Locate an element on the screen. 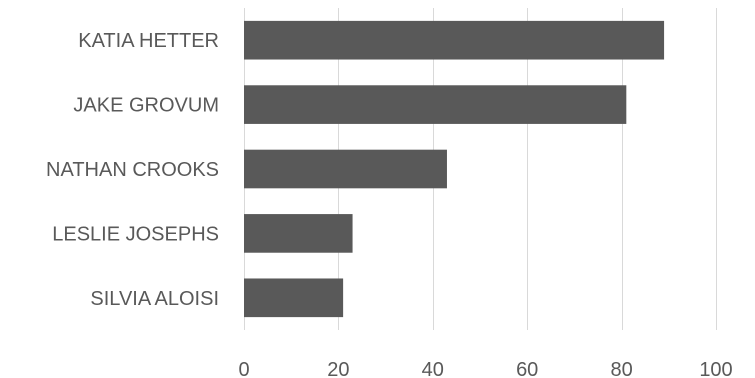 The image size is (755, 378). x-tick-label-60: 60 is located at coordinates (527, 368).